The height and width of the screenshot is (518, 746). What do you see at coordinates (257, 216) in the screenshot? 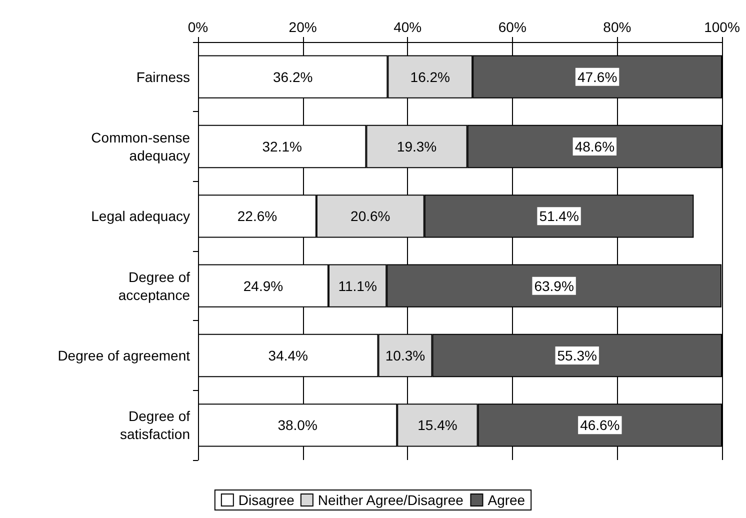
I see `data-label: 22.6%` at bounding box center [257, 216].